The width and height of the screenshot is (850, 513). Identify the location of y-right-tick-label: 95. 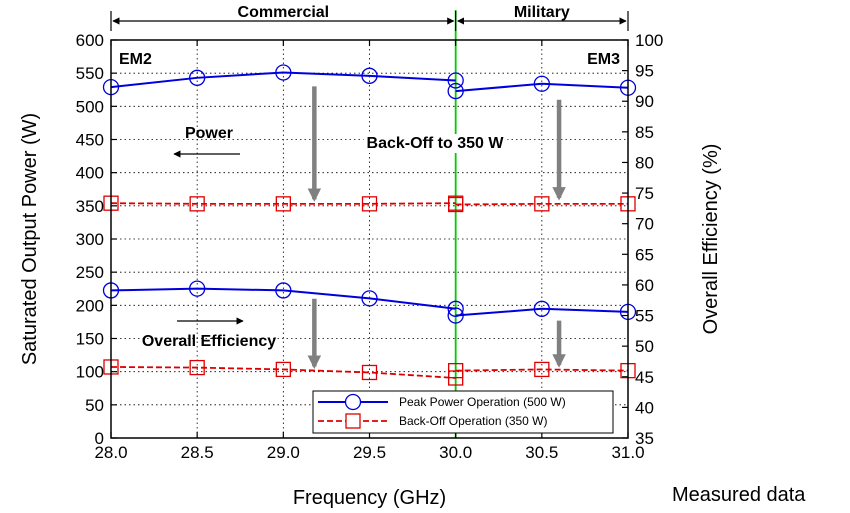
(644, 71).